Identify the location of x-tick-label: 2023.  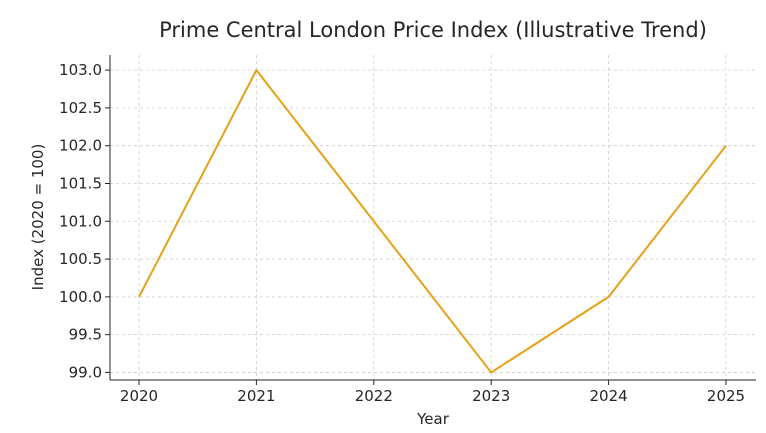
(491, 396).